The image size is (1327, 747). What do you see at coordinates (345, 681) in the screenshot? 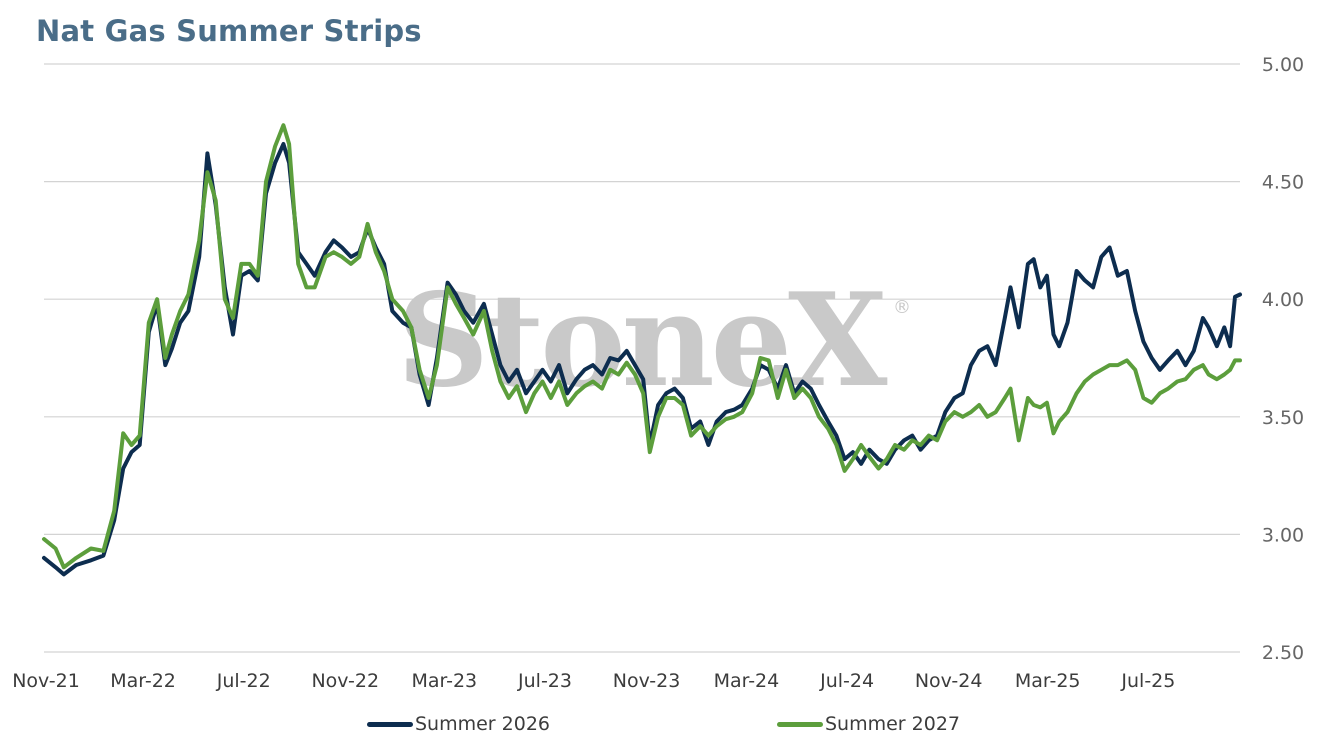
I see `x-tick-label: Nov-22` at bounding box center [345, 681].